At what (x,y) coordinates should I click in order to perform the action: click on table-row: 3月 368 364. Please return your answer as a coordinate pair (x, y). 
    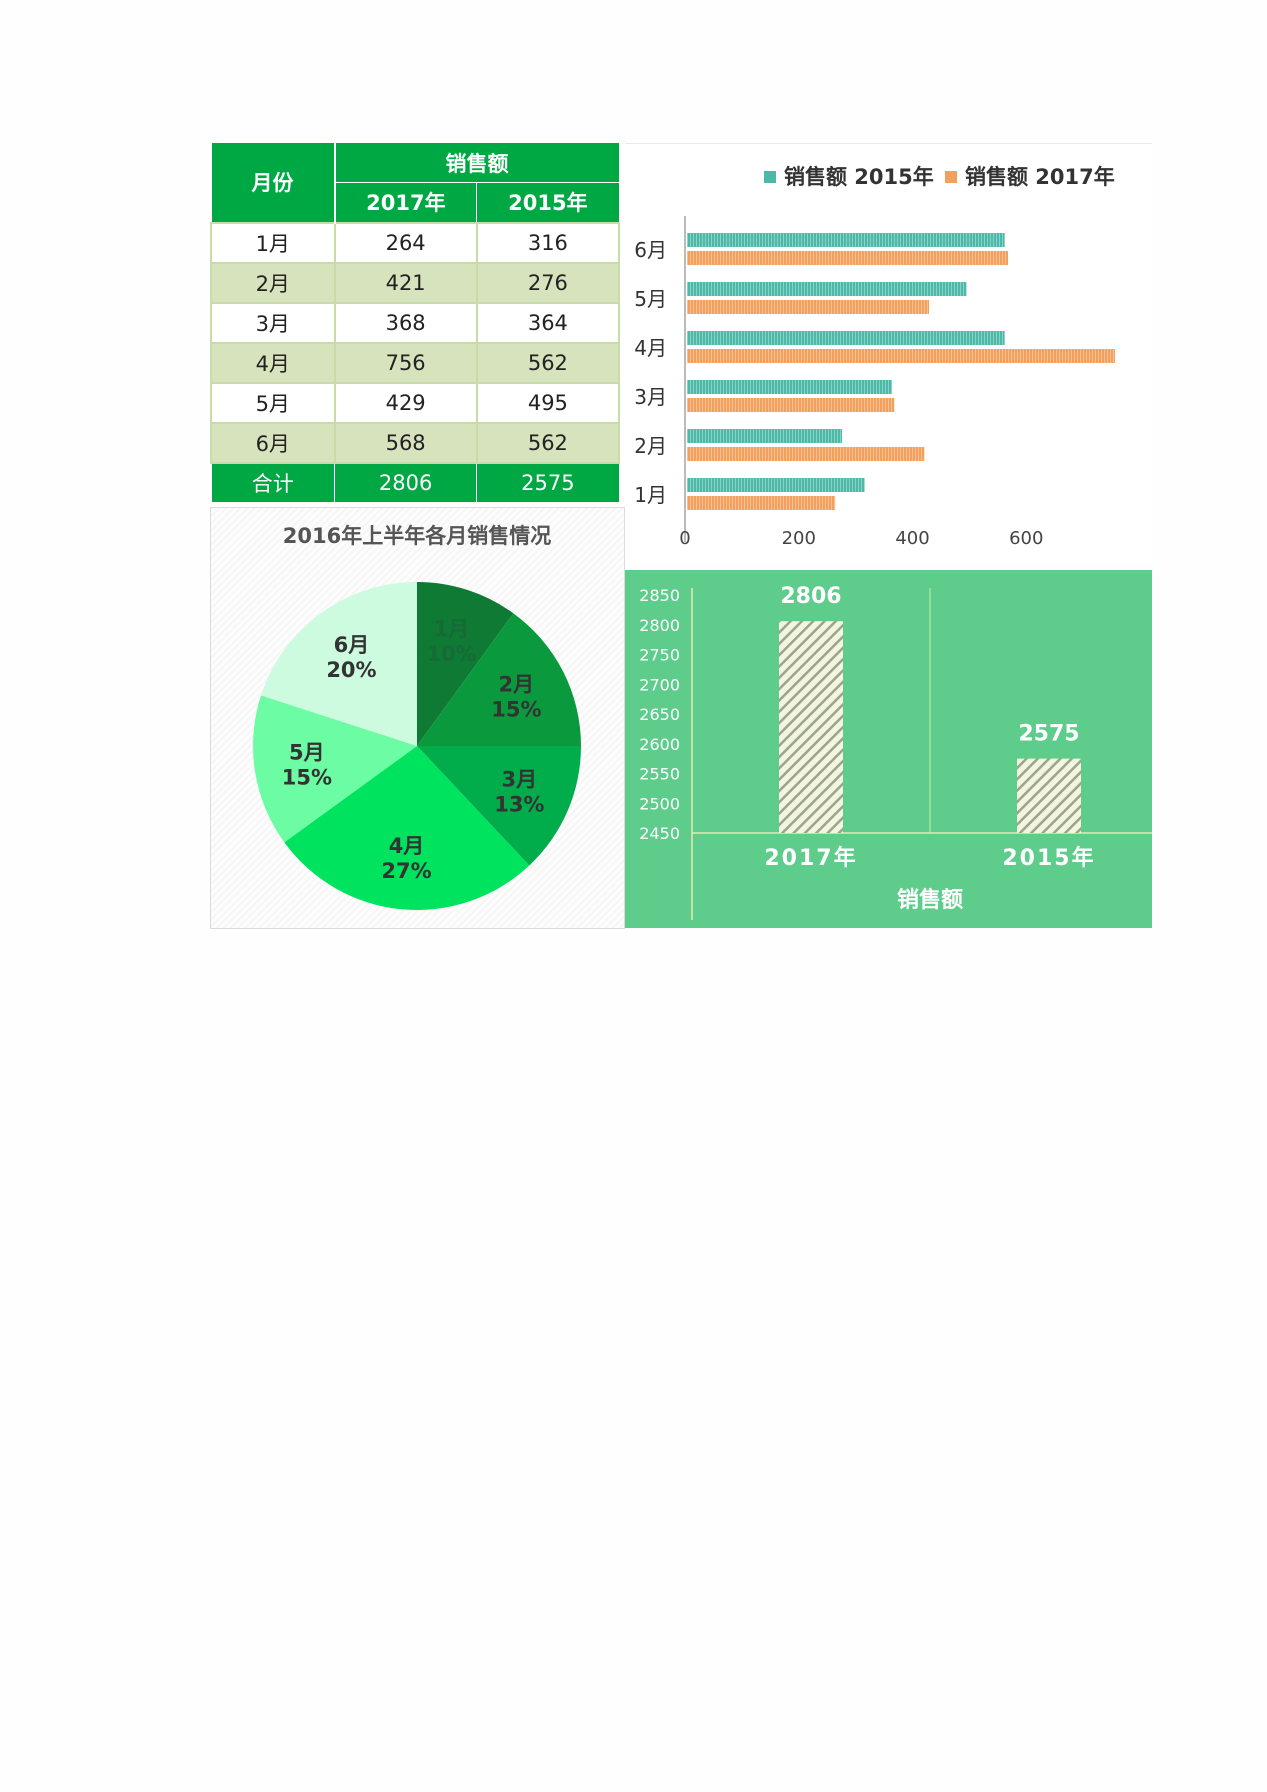
    Looking at the image, I should click on (415, 322).